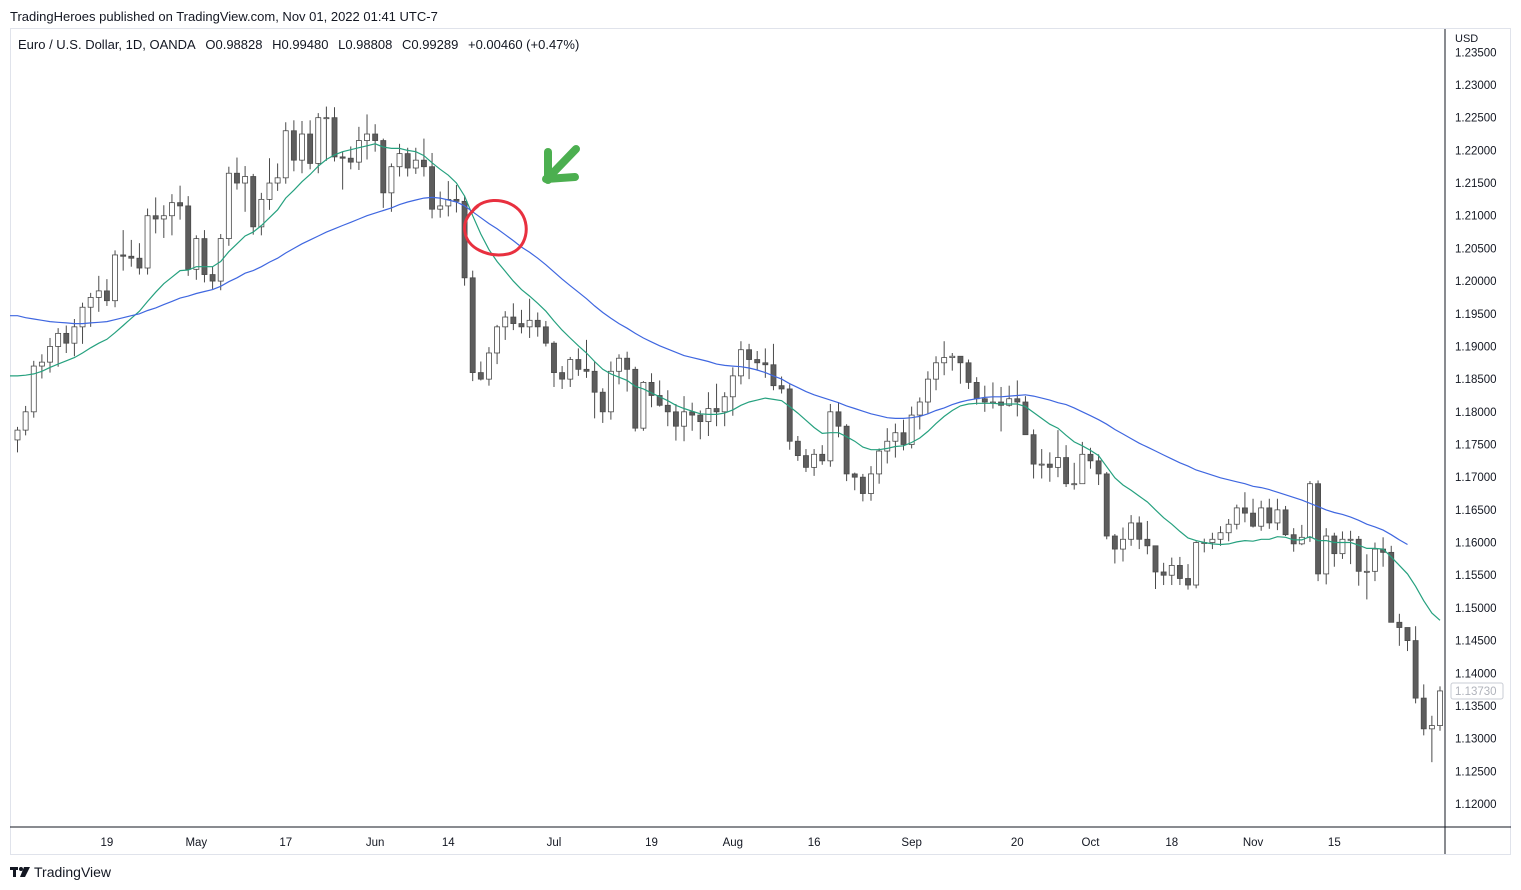 Image resolution: width=1521 pixels, height=890 pixels. Describe the element at coordinates (523, 44) in the screenshot. I see `legend-change: +0.00460 (+0.47%)` at that location.